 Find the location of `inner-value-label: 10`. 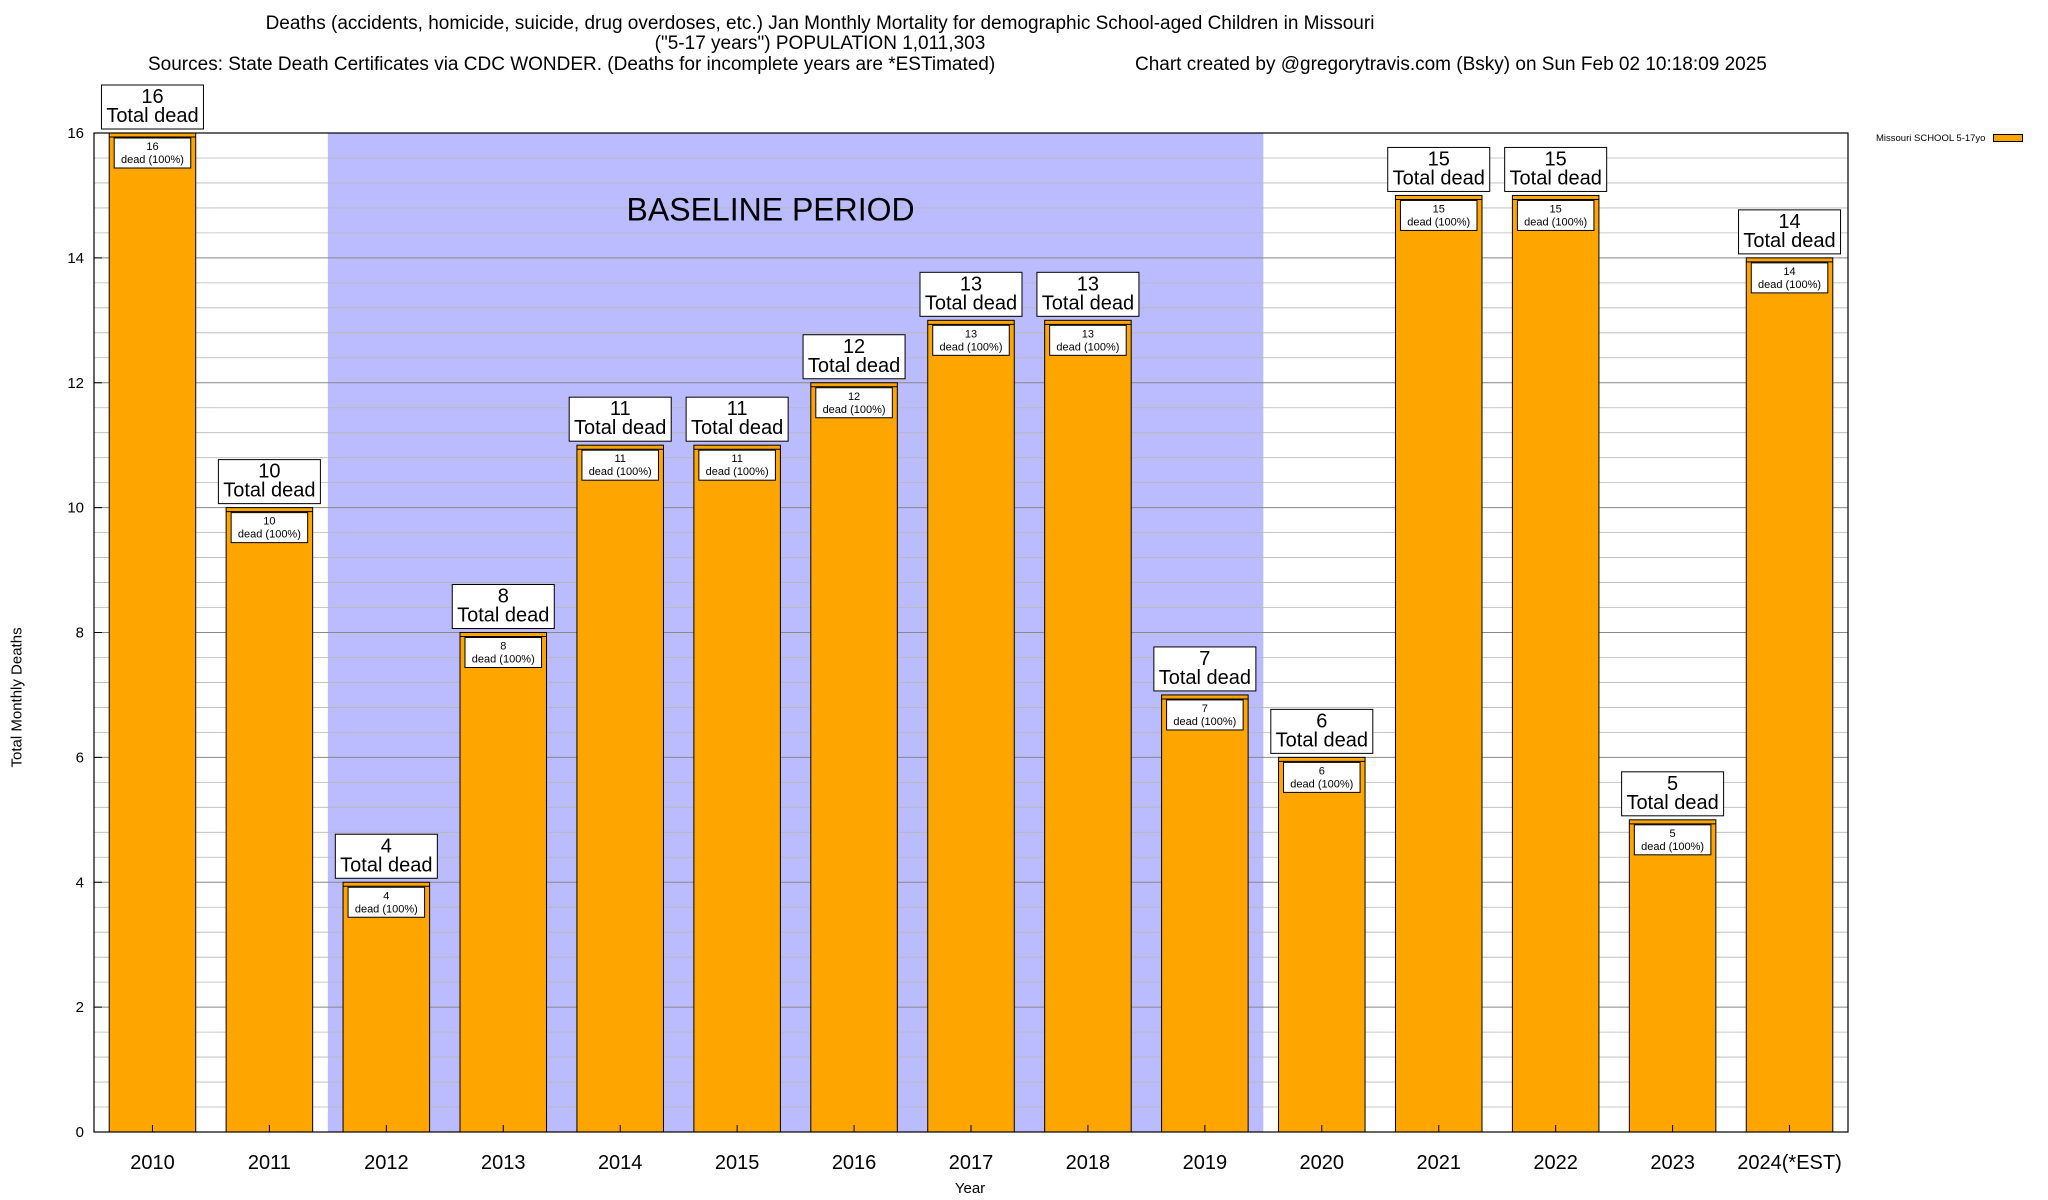

inner-value-label: 10 is located at coordinates (269, 522).